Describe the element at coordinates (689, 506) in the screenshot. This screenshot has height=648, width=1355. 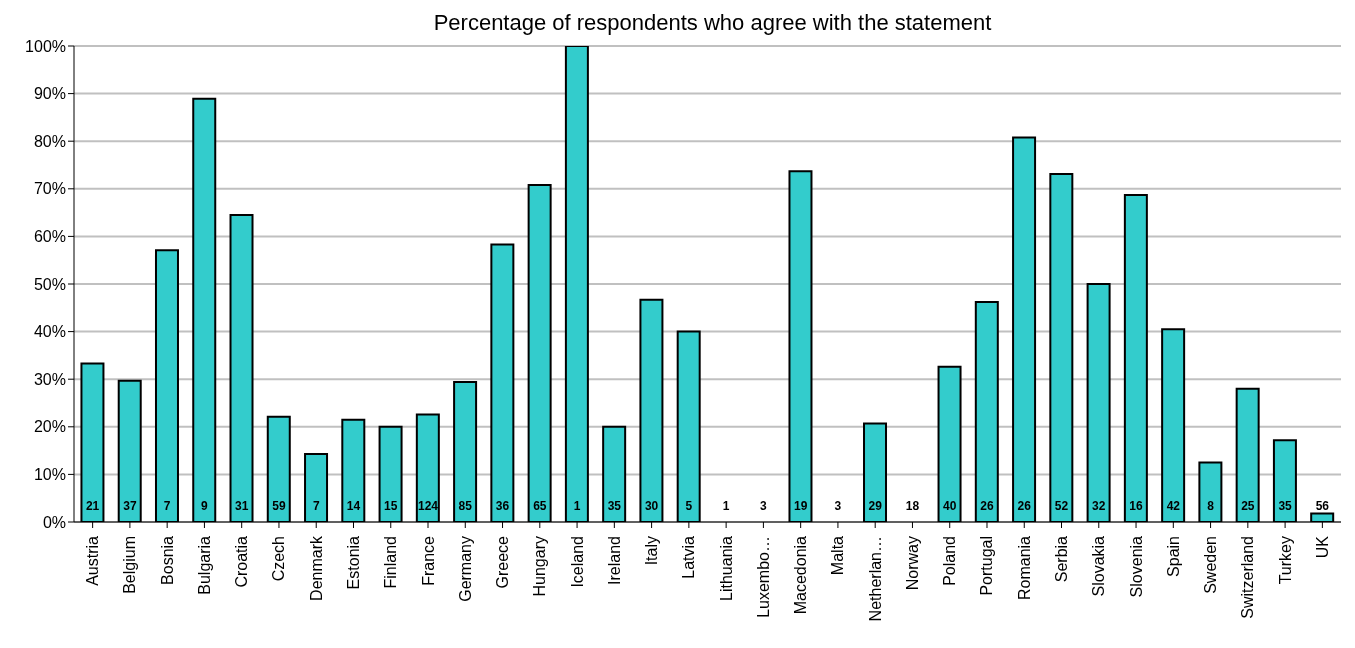
I see `annotation: 5` at that location.